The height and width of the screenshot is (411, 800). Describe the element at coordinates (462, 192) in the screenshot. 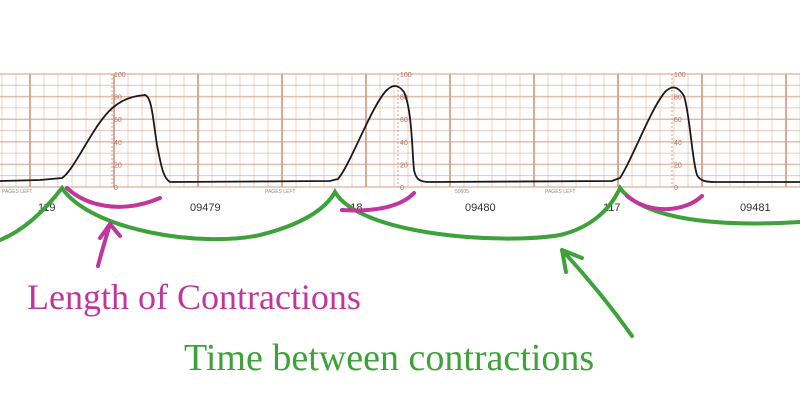

I see `paper-mark: 50605` at that location.